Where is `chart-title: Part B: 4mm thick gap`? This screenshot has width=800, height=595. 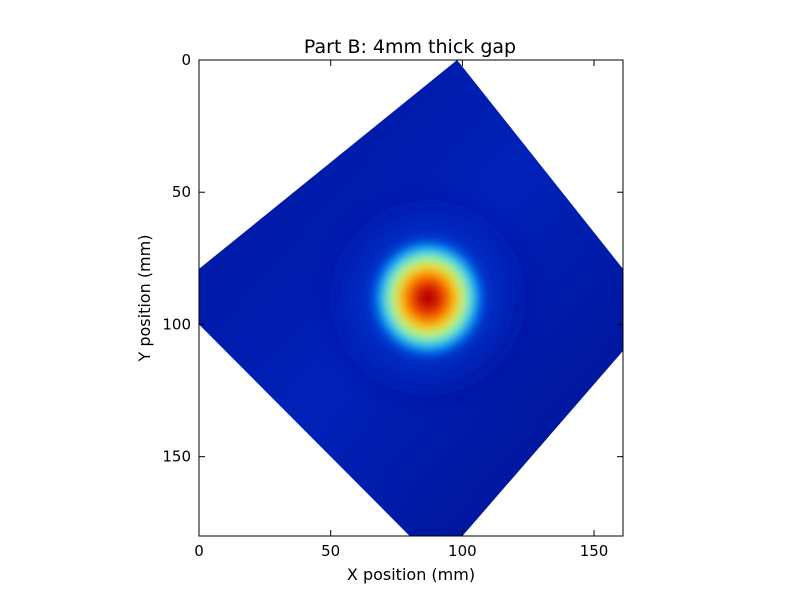
chart-title: Part B: 4mm thick gap is located at coordinates (410, 47).